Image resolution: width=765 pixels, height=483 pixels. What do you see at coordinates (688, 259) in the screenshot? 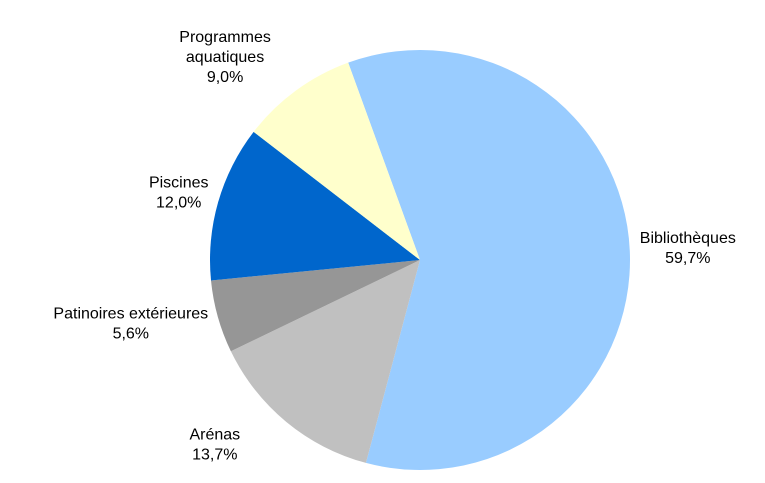
I see `value-label: 59,7%` at bounding box center [688, 259].